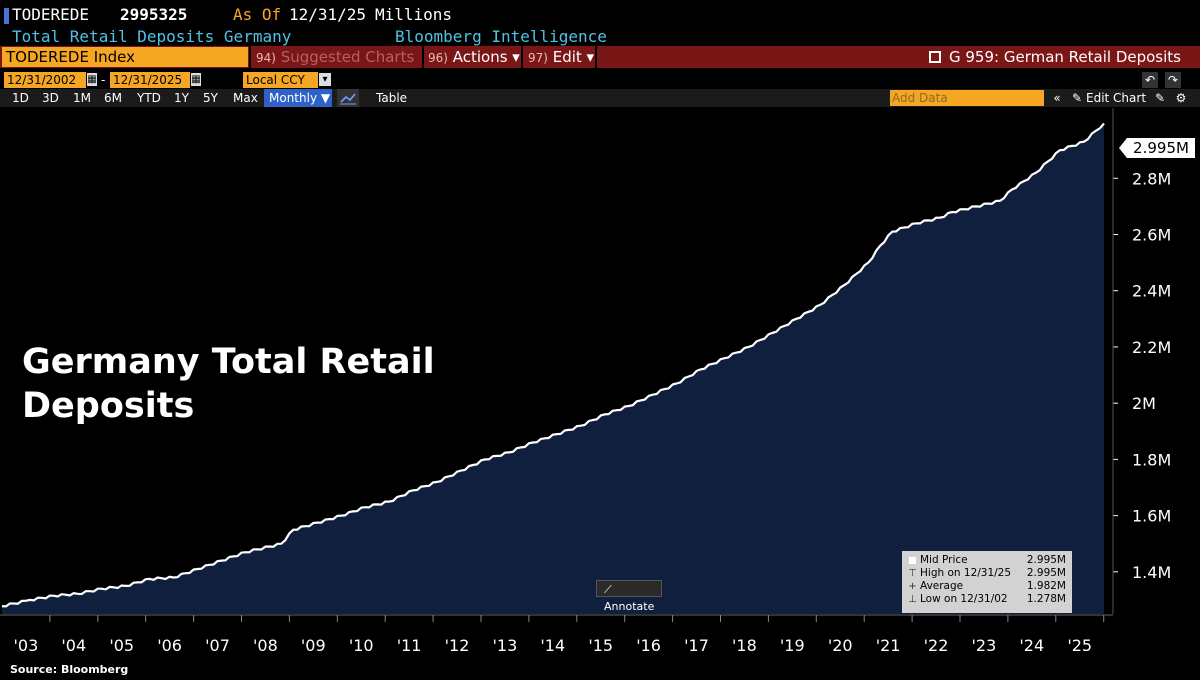 The image size is (1200, 680). What do you see at coordinates (600, 645) in the screenshot?
I see `x-tick-label: '15` at bounding box center [600, 645].